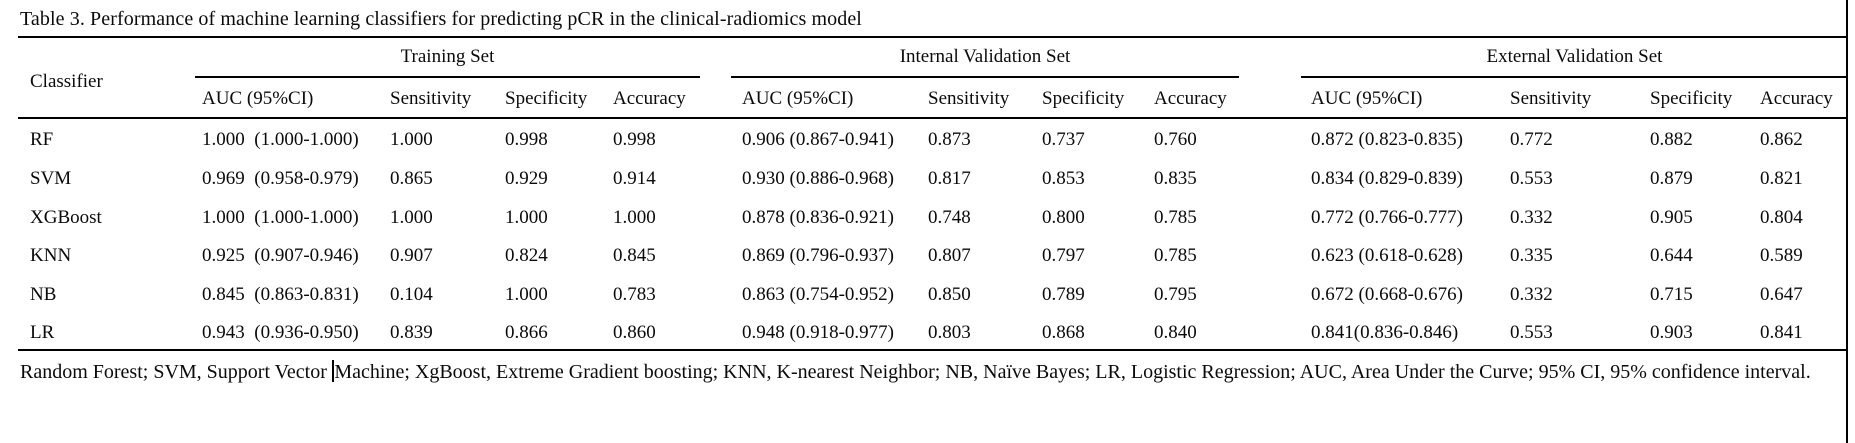  I want to click on cell-training-auc: 0.925 (0.907-0.946), so click(280, 255).